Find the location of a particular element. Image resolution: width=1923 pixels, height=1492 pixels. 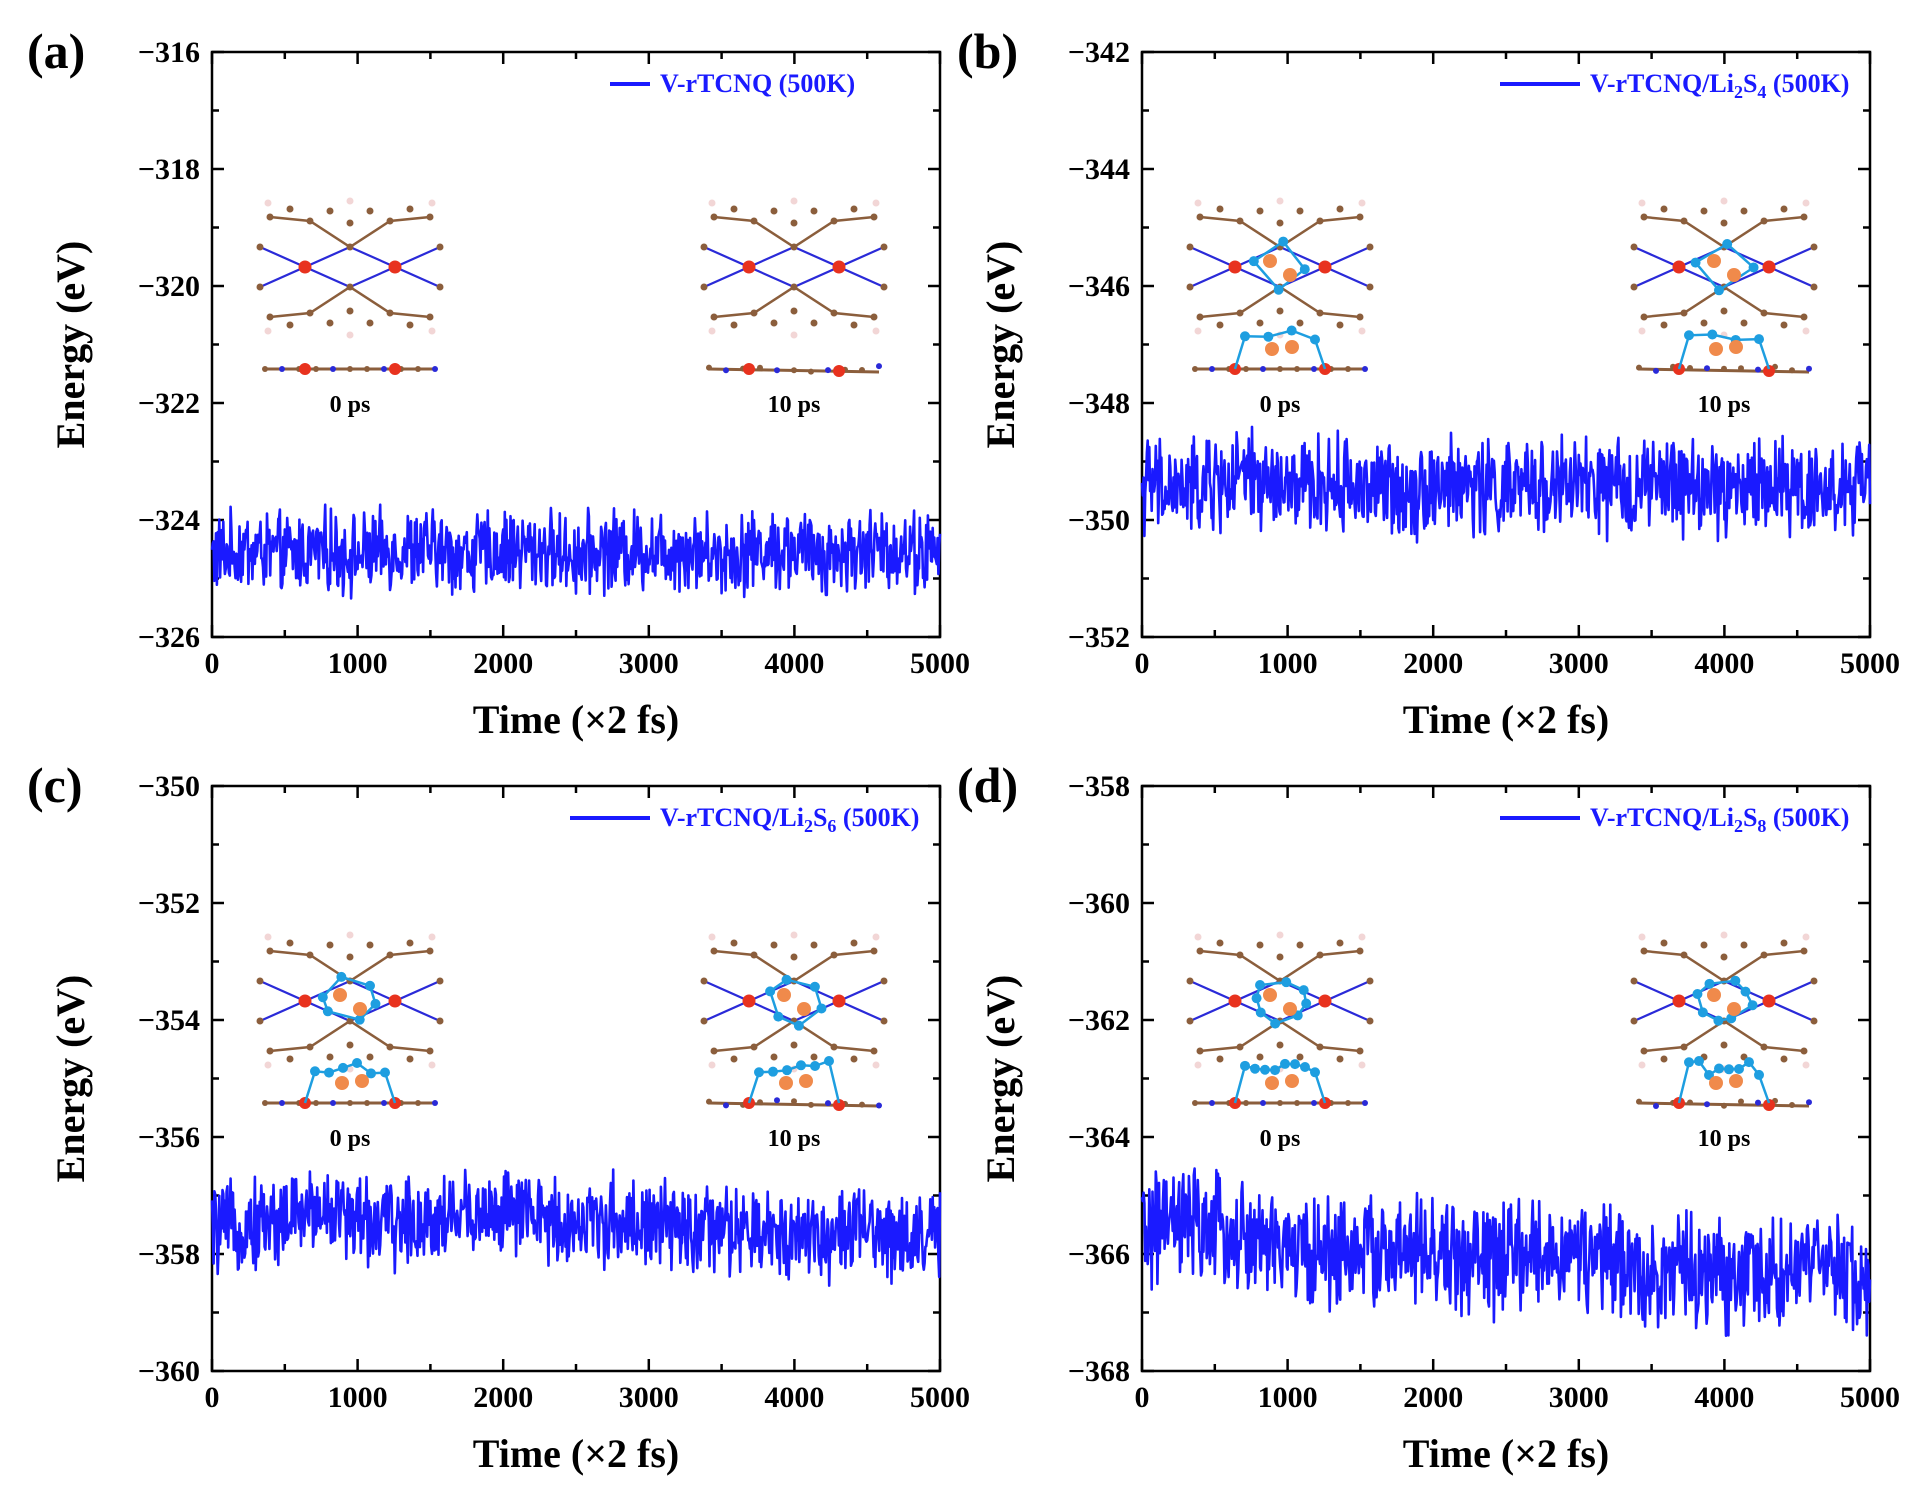

legend-label: V-rTCNQ (500K) is located at coordinates (757, 83).